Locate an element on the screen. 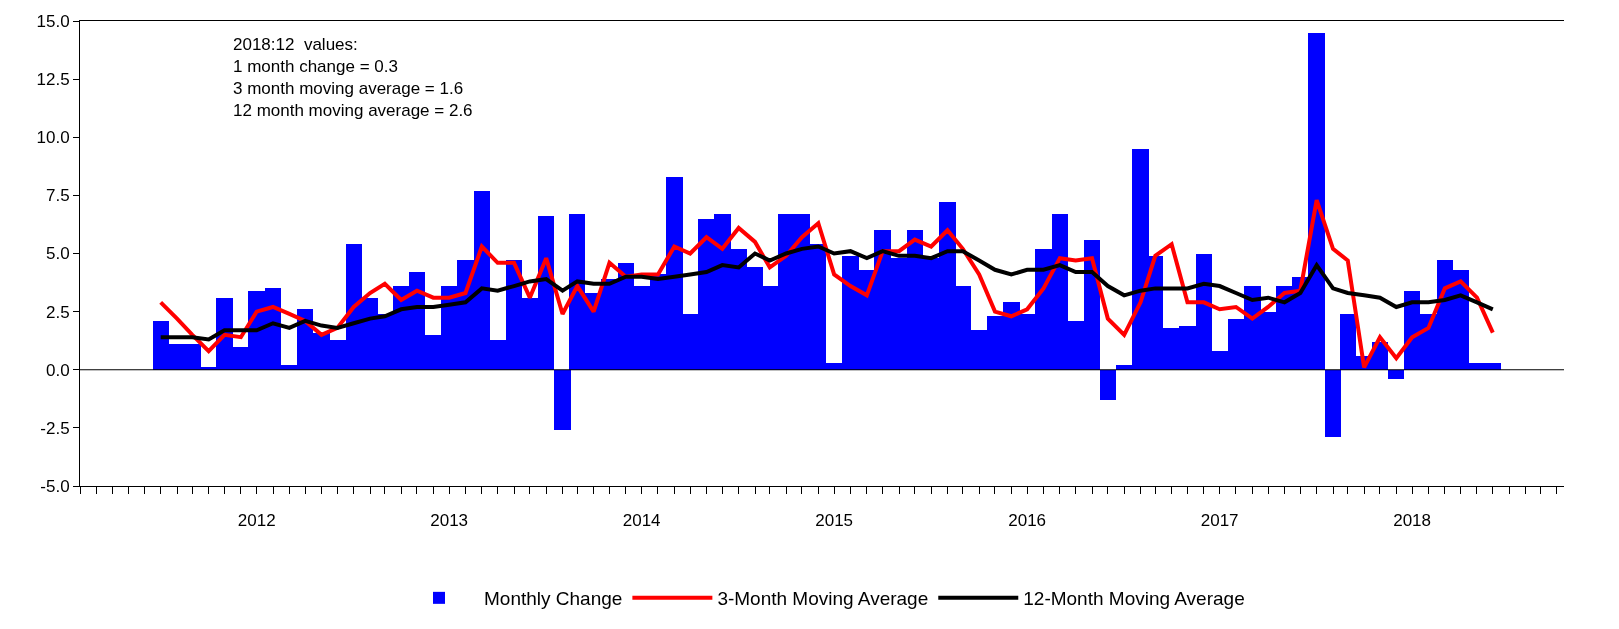 This screenshot has width=1619, height=629. x-tick-label: 2017 is located at coordinates (1219, 520).